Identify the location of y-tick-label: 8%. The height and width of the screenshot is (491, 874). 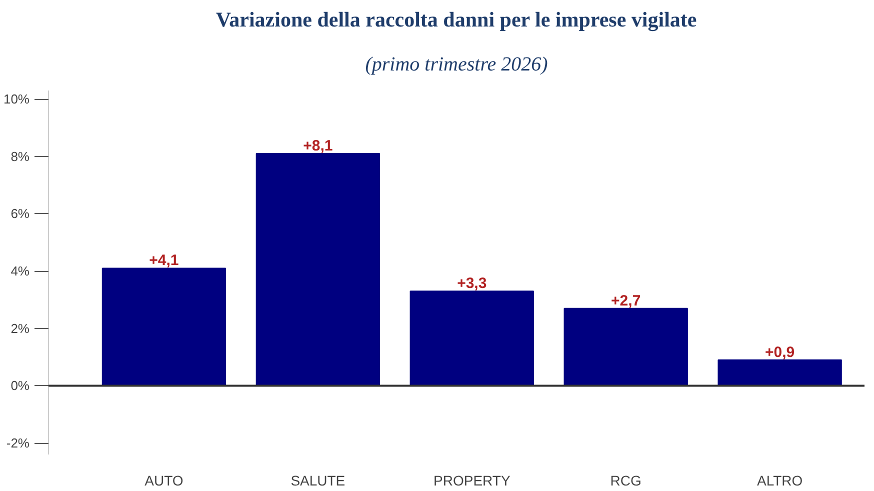
(20, 156).